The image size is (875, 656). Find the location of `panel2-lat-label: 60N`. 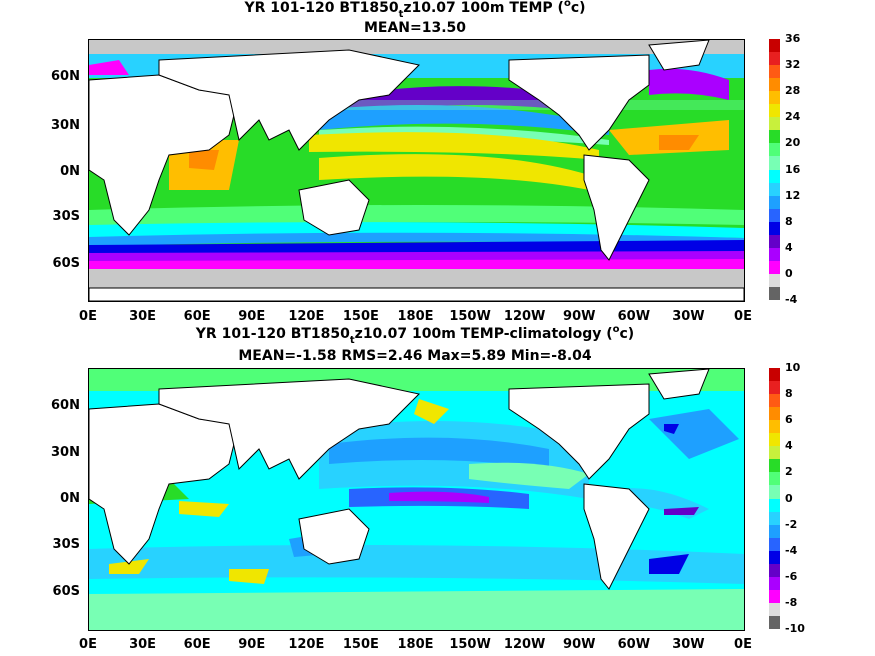

panel2-lat-label: 60N is located at coordinates (65, 405).